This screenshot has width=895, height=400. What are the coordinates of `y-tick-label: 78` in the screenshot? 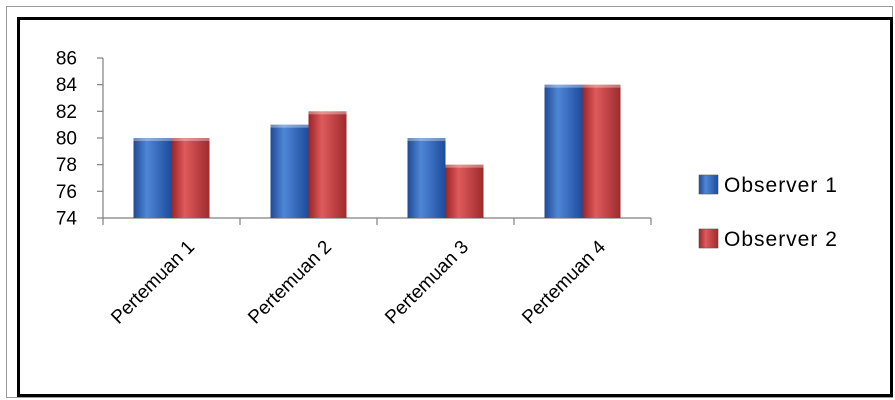 It's located at (66, 165).